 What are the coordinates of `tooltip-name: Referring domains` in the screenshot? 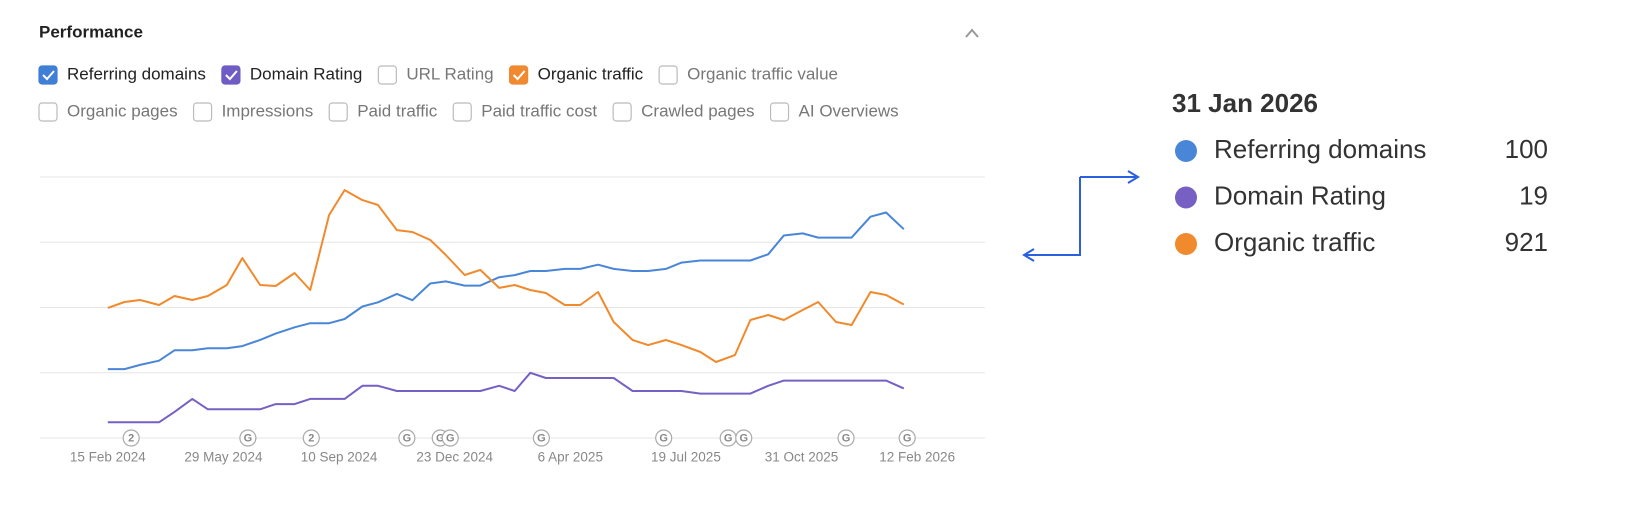 It's located at (1320, 149).